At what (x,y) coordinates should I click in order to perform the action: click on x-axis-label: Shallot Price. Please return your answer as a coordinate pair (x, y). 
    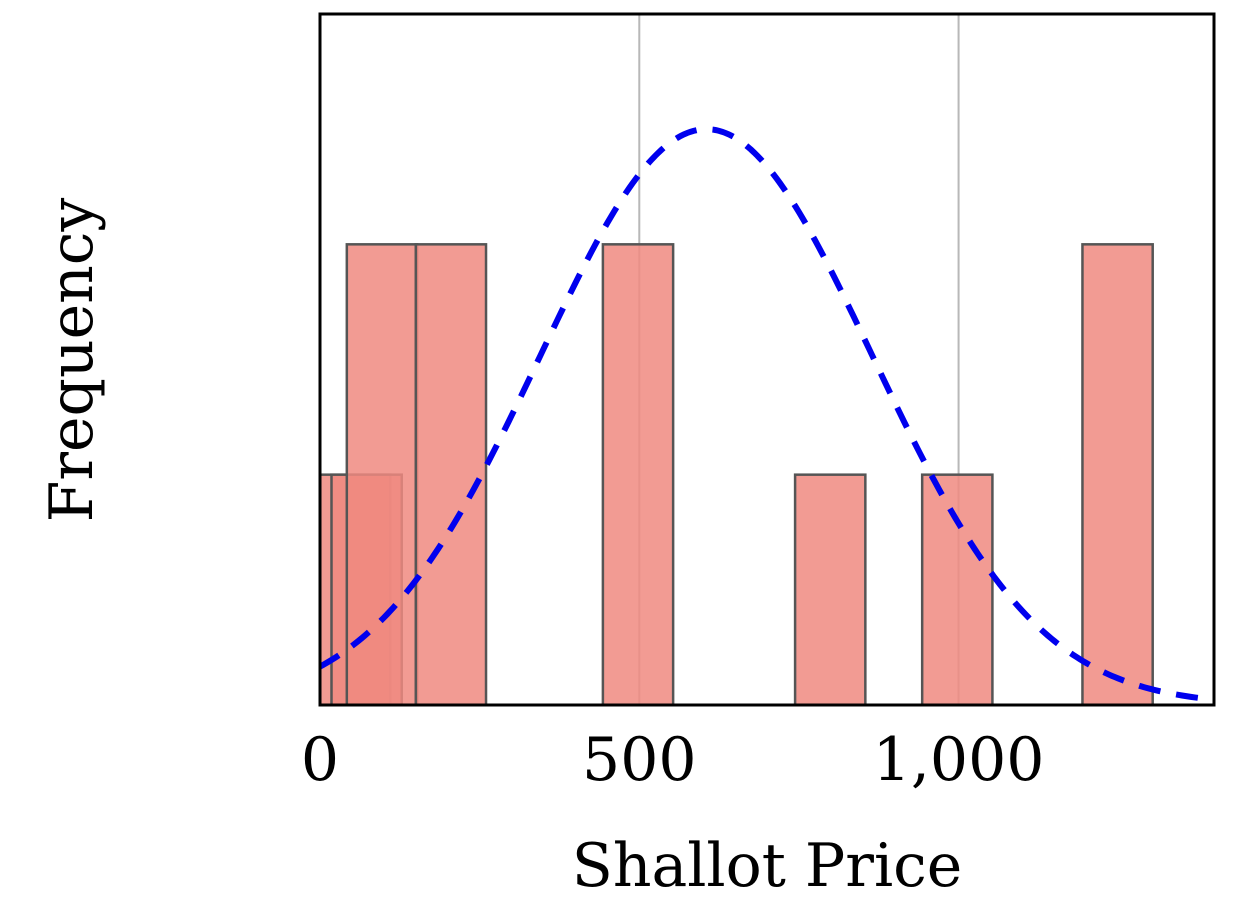
    Looking at the image, I should click on (767, 866).